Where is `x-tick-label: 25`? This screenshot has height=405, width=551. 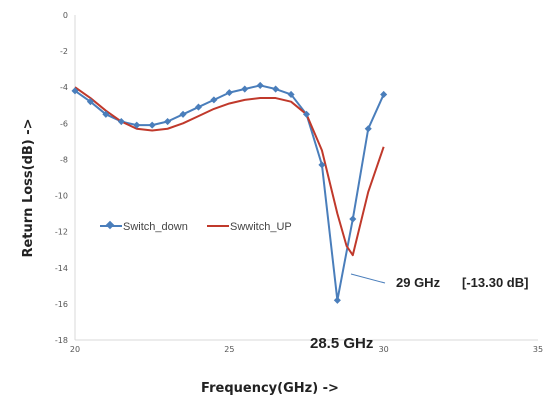 x-tick-label: 25 is located at coordinates (229, 349).